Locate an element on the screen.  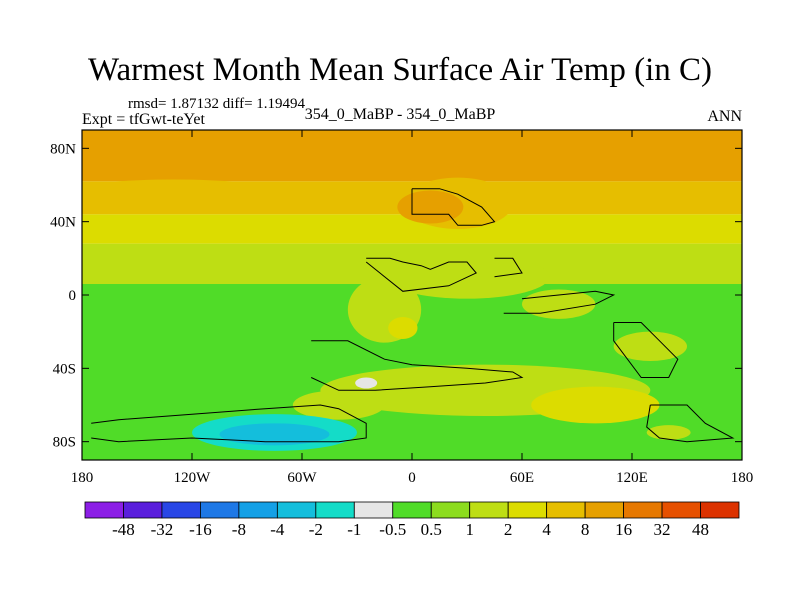
colorbar-label-5: -2 is located at coordinates (316, 529).